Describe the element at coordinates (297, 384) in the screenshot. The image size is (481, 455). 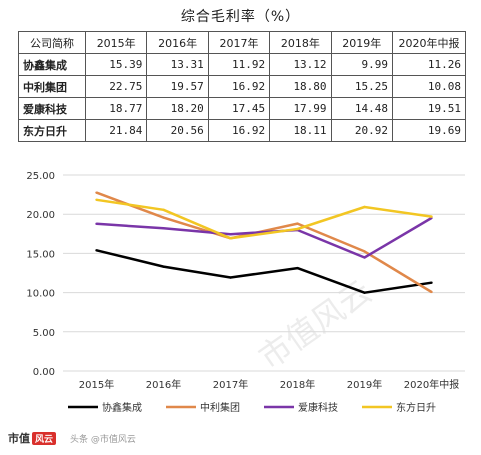
I see `x-tick-label: 2018年` at that location.